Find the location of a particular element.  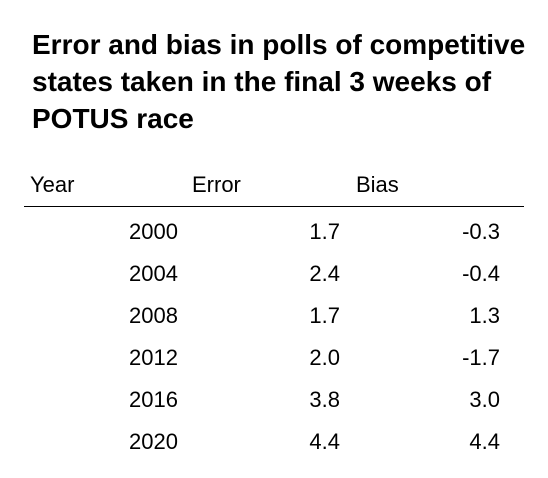

cell-error: 2.0 is located at coordinates (324, 357).